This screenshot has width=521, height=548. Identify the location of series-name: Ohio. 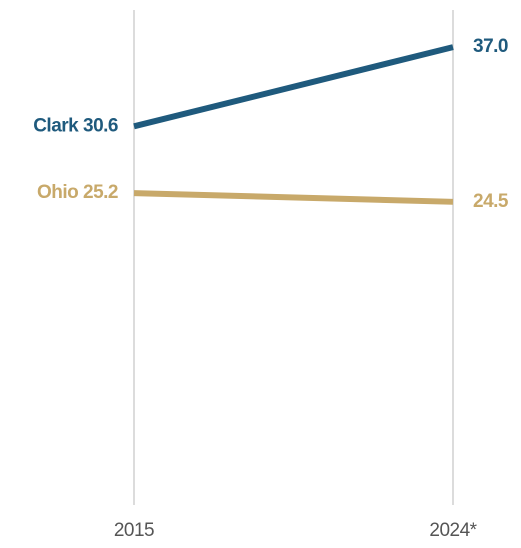
(57, 192).